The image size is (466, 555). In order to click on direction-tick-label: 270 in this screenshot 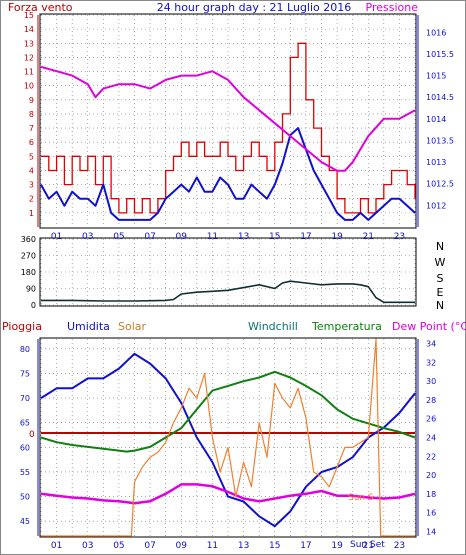, I will do `click(28, 256)`.